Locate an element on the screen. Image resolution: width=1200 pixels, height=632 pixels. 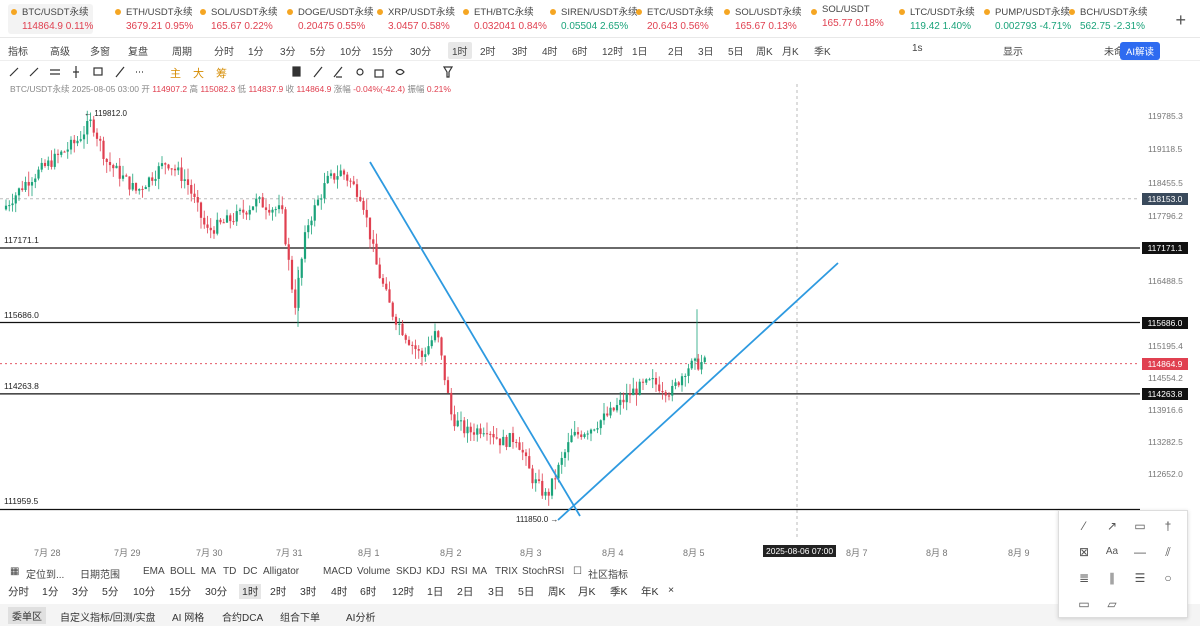
toolbar-item-2: 多窗 is located at coordinates (100, 52).